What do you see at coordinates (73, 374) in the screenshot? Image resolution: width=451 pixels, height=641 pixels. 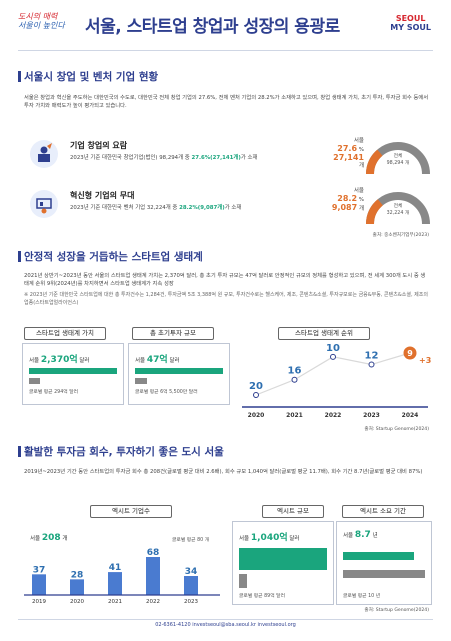 I see `ecosystem-value-panel: 서울 2,370억 달러 글로벌 평균 294억 달러` at bounding box center [73, 374].